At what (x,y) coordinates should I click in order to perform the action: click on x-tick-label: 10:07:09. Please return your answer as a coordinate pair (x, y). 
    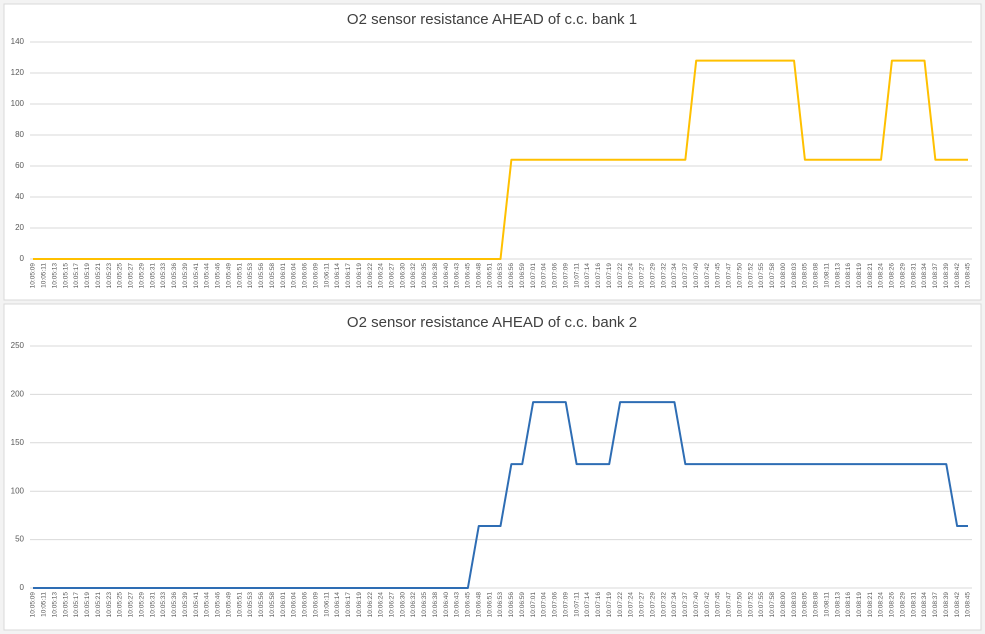
    Looking at the image, I should click on (565, 605).